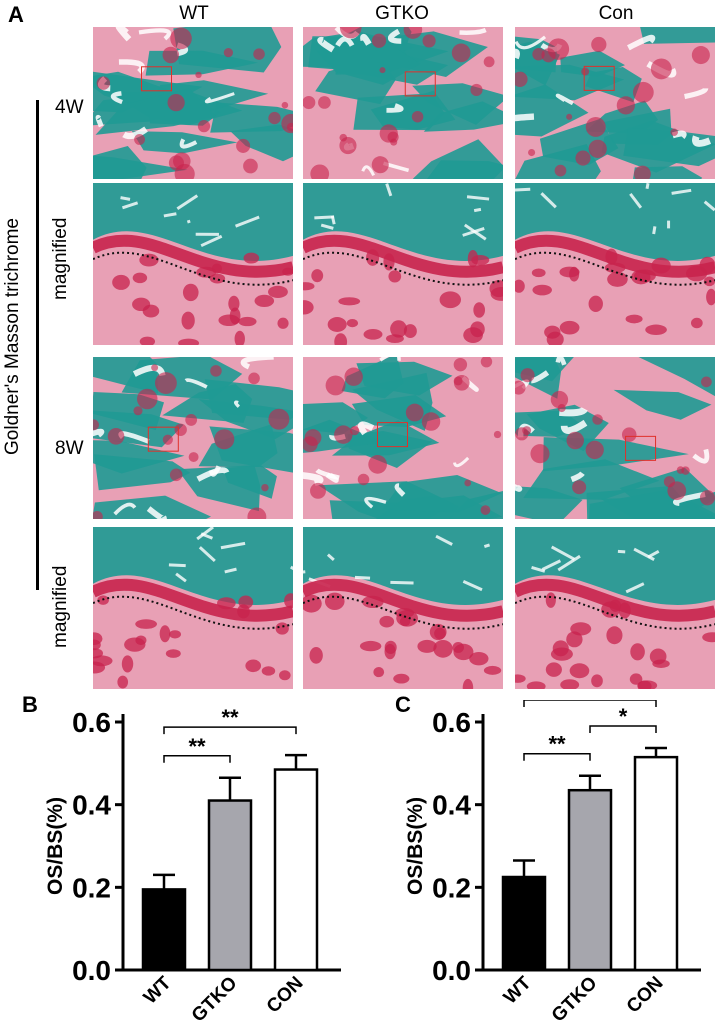 The image size is (726, 1035). What do you see at coordinates (37, 345) in the screenshot?
I see `group-bracket-line` at bounding box center [37, 345].